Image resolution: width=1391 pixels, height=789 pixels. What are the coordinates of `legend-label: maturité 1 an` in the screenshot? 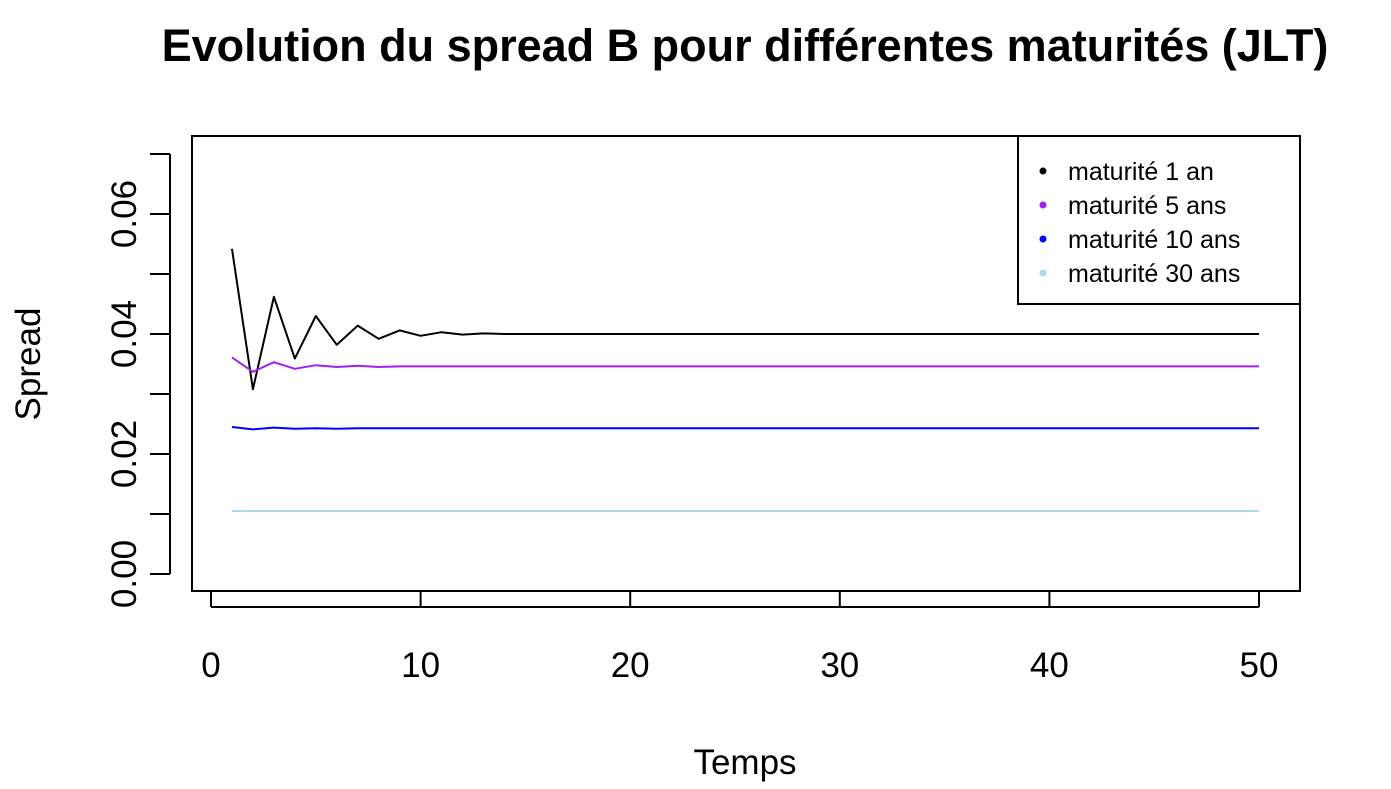 It's located at (1141, 172).